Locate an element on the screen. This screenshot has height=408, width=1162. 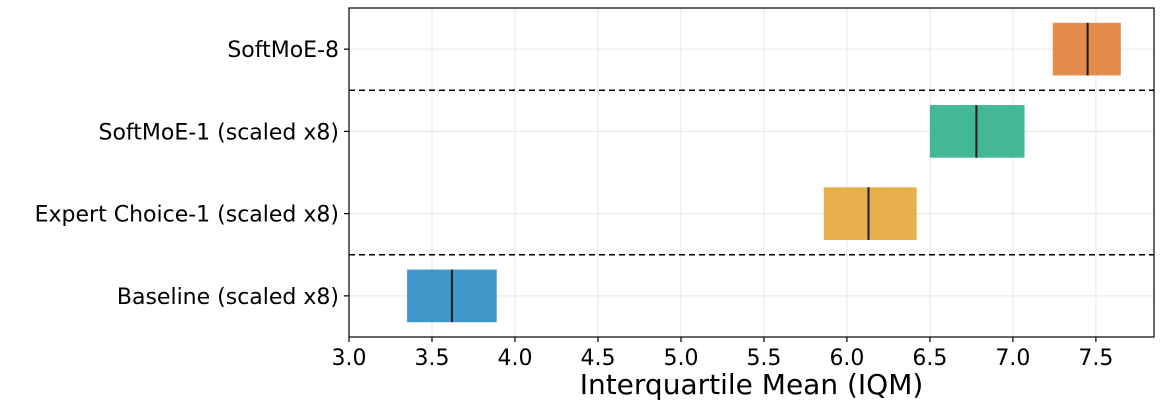
y-tick-label: Expert Choice-1 (scaled x8) is located at coordinates (187, 215).